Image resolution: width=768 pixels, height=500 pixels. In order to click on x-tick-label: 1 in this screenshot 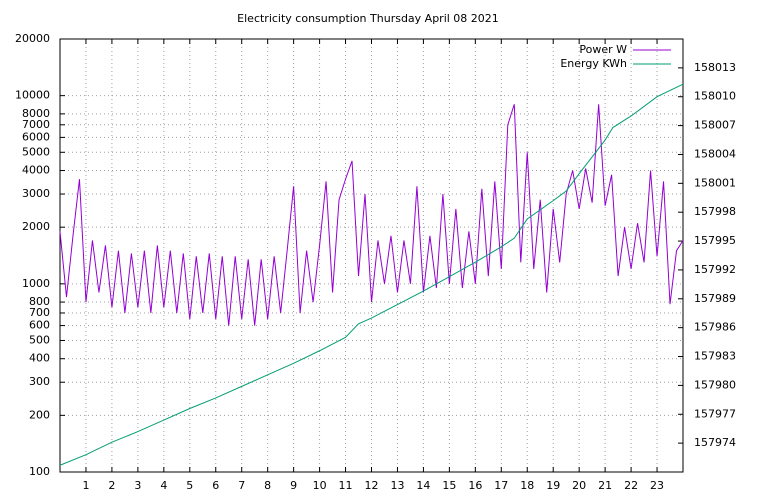, I will do `click(85, 485)`.